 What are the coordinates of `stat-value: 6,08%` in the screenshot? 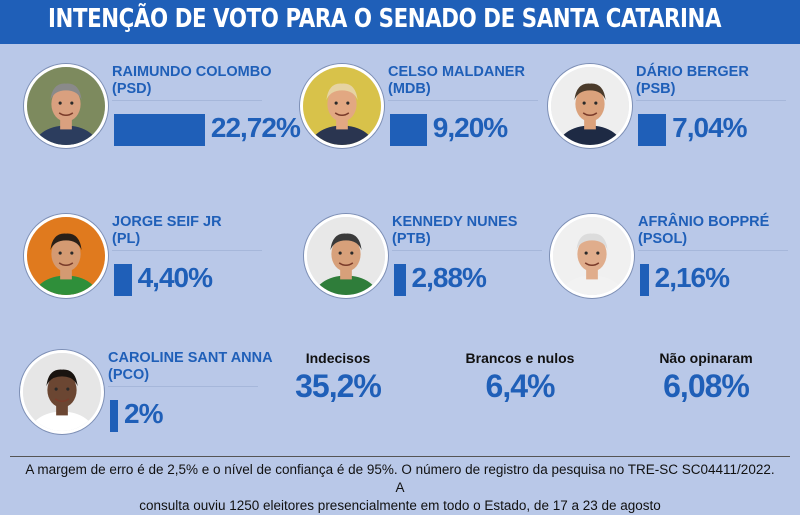 It's located at (706, 386).